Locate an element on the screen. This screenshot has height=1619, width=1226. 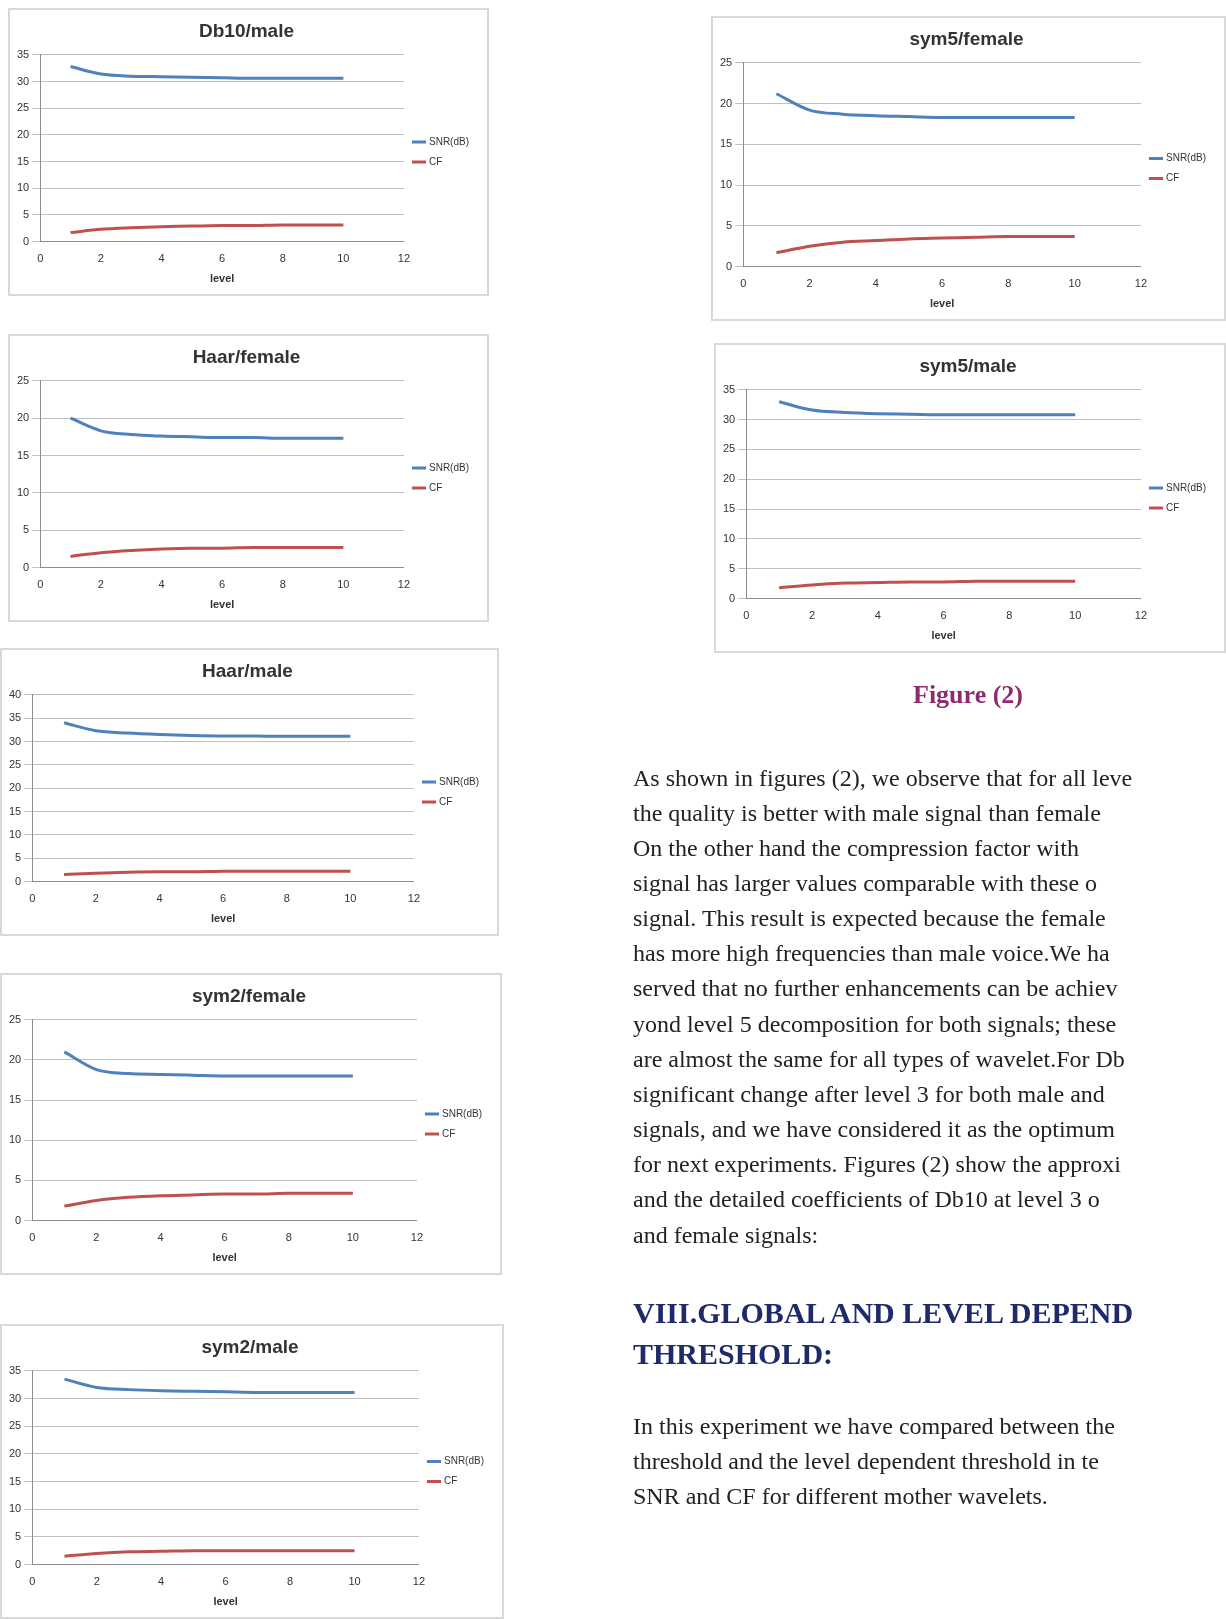
text: for next experiments. Figures (2) show the approxi is located at coordinates (877, 1164).